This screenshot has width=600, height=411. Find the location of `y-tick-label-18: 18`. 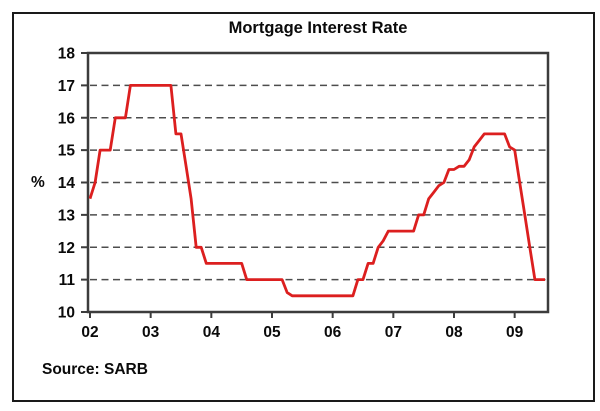

y-tick-label-18: 18 is located at coordinates (67, 54).